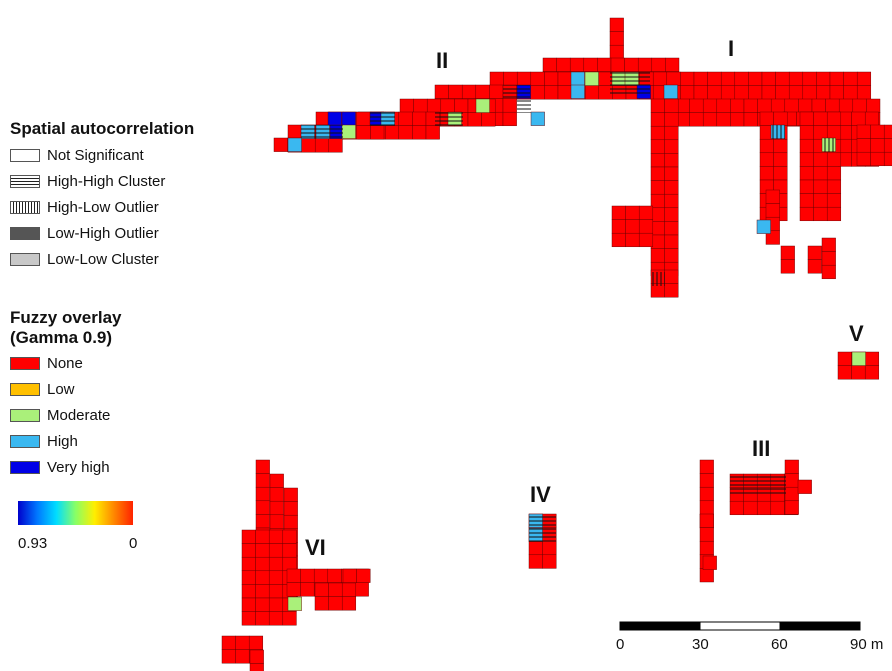 Image resolution: width=892 pixels, height=671 pixels. Describe the element at coordinates (820, 626) in the screenshot. I see `scale-bar-segment` at that location.